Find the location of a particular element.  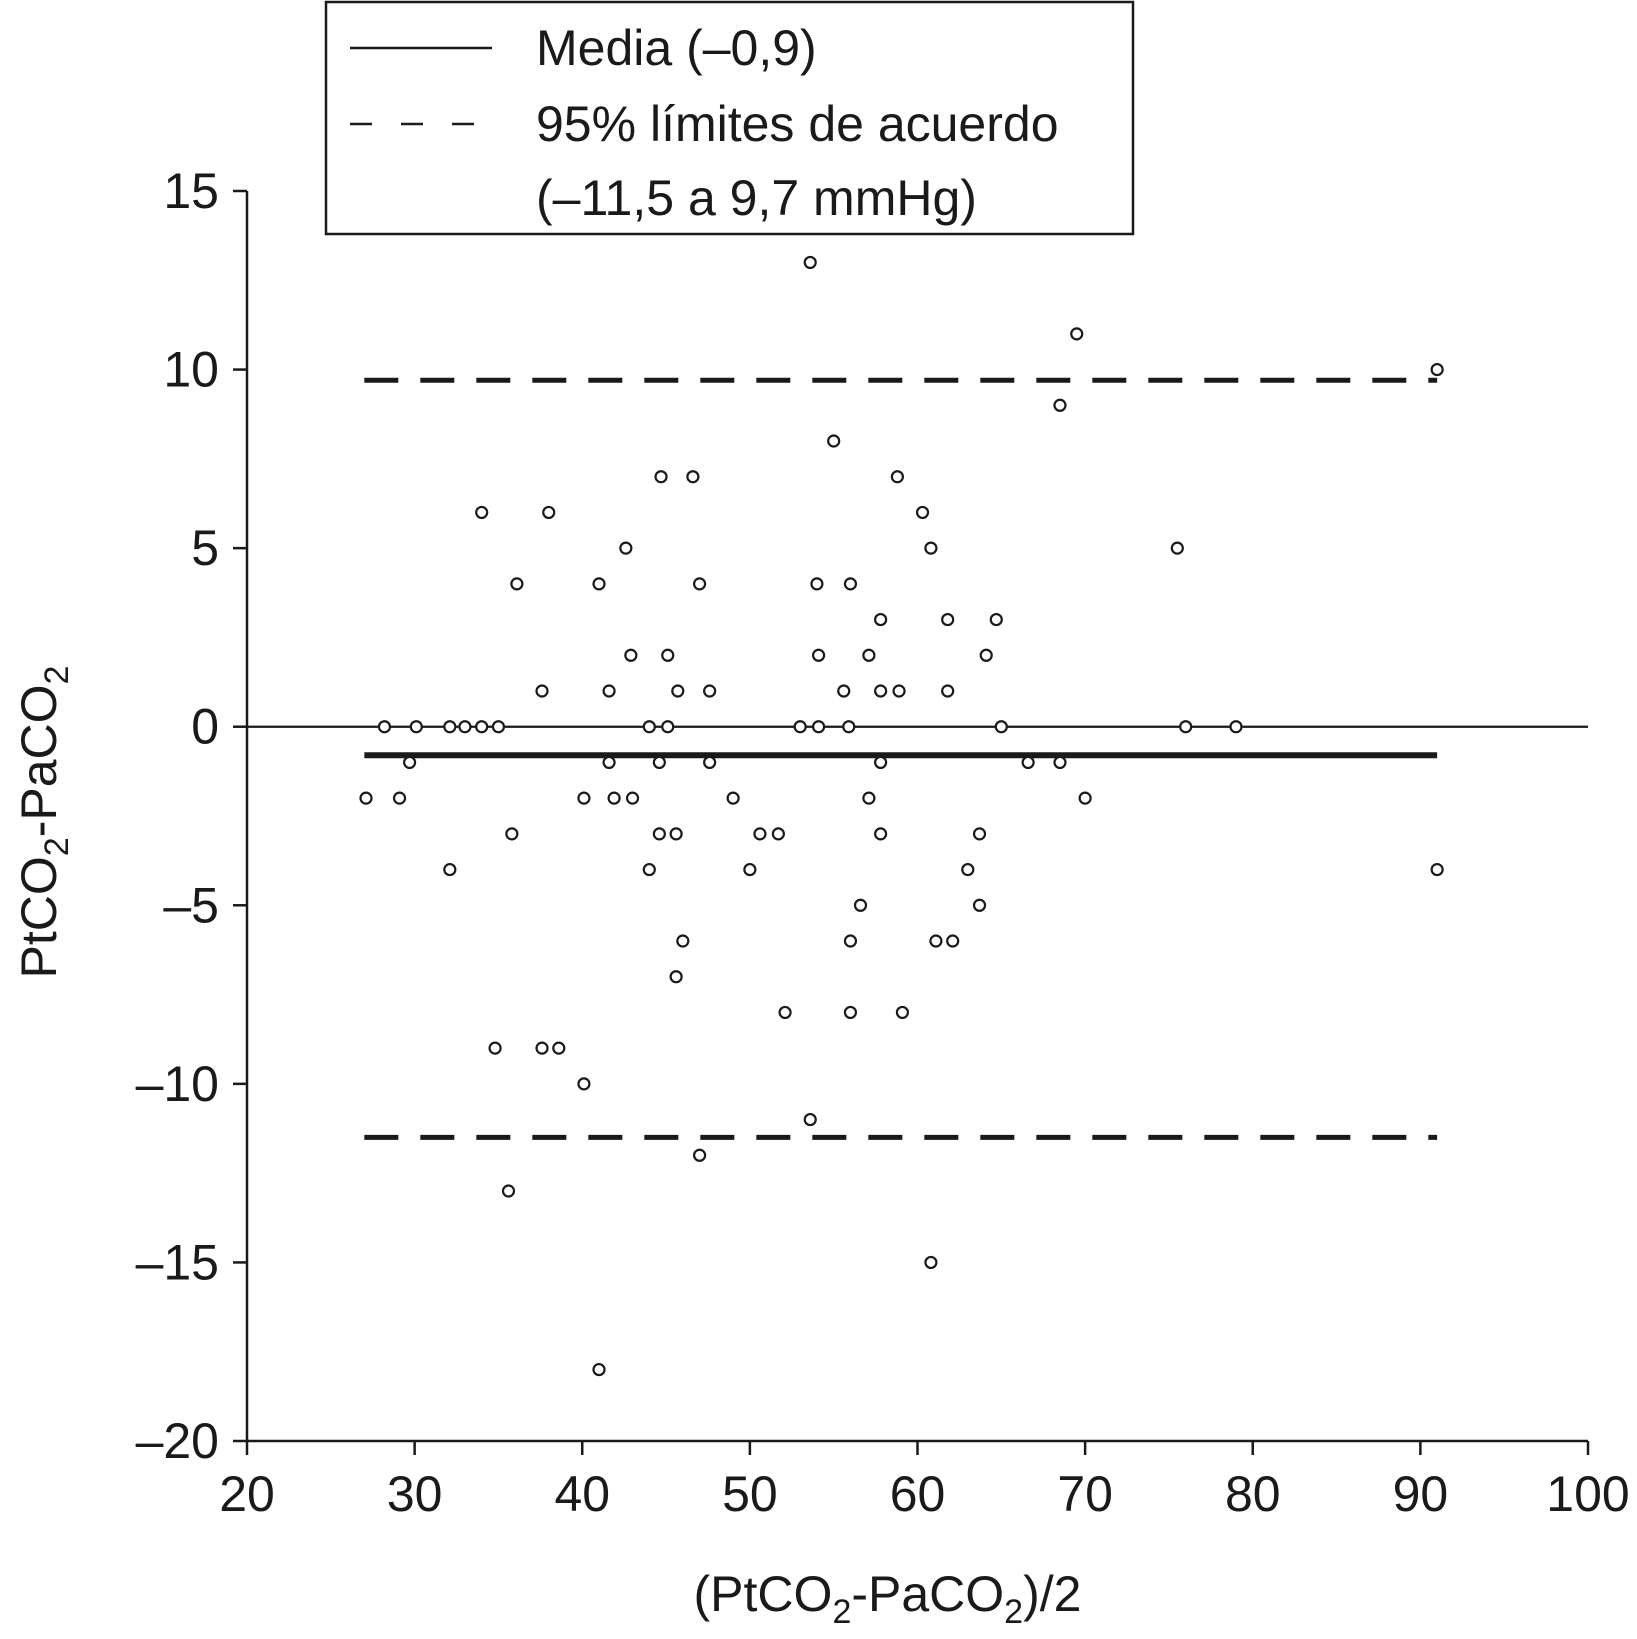

x-tick-label: 50 is located at coordinates (750, 1494).